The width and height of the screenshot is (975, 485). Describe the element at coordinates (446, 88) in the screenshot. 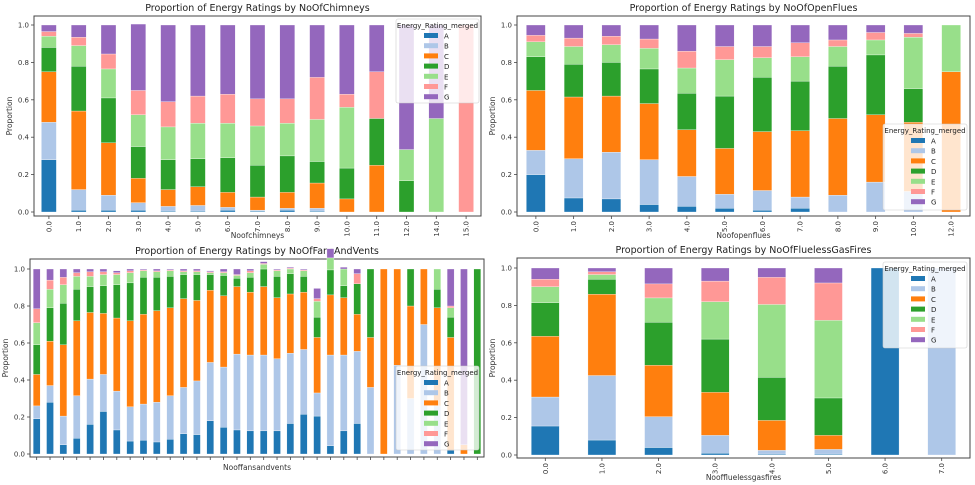

I see `legend-label-f: F` at that location.